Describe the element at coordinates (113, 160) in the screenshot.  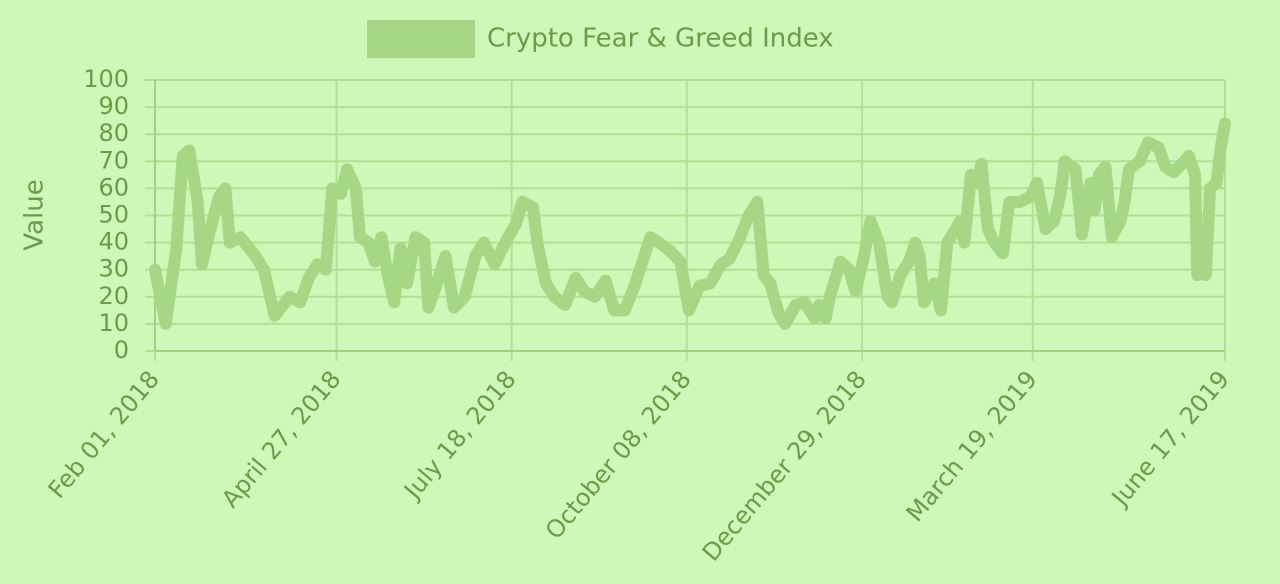
I see `y-tick-label: 70` at that location.